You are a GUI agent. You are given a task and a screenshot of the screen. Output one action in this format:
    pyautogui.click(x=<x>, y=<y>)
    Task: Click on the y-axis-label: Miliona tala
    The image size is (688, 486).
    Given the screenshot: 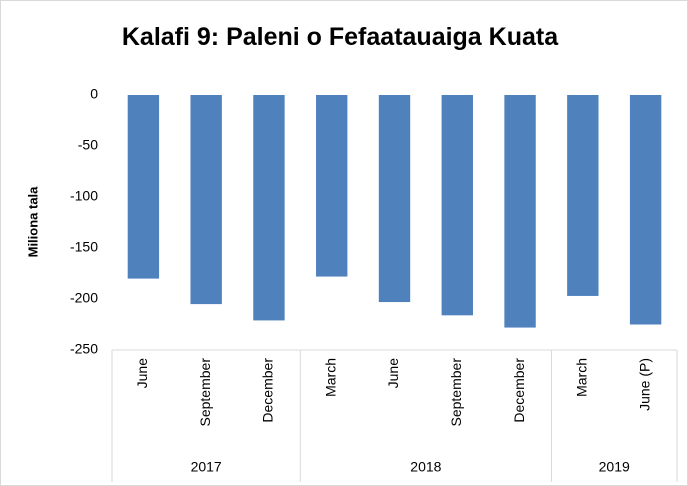 What is the action you would take?
    pyautogui.click(x=32, y=222)
    